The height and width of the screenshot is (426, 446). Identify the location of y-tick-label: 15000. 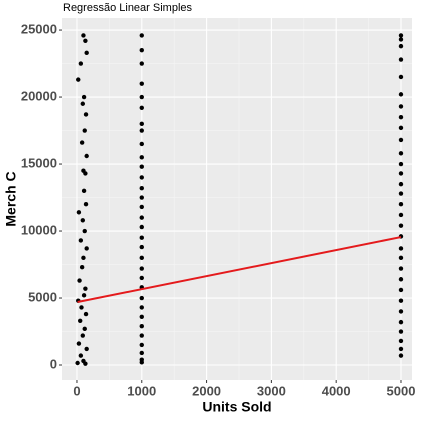
(39, 162).